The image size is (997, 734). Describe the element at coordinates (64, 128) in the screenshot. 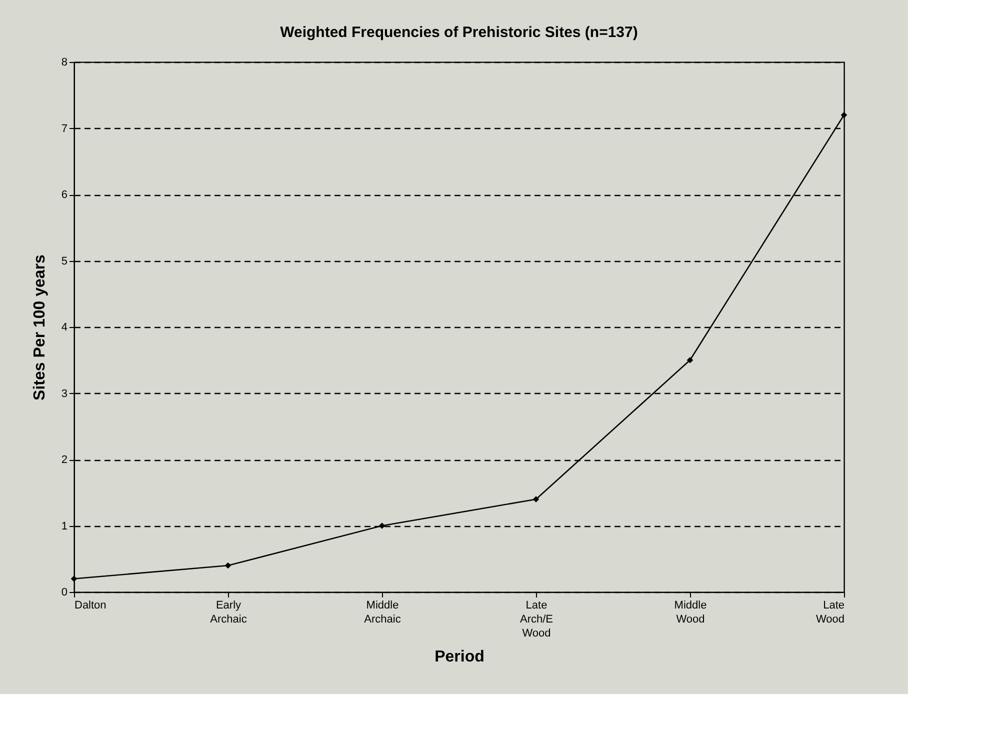

I see `y-tick-label: 7` at that location.